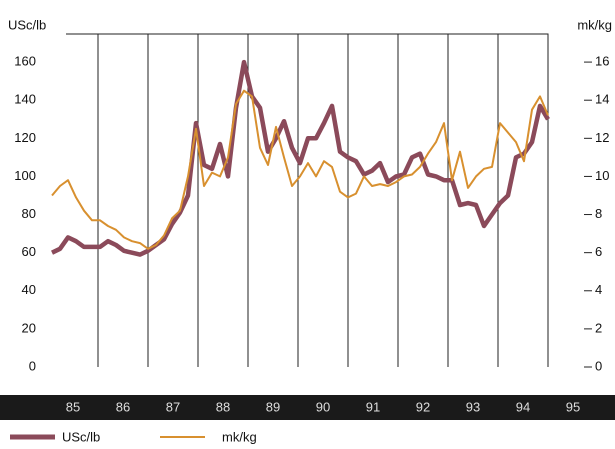  Describe the element at coordinates (602, 137) in the screenshot. I see `y2-tick-label: 12` at that location.